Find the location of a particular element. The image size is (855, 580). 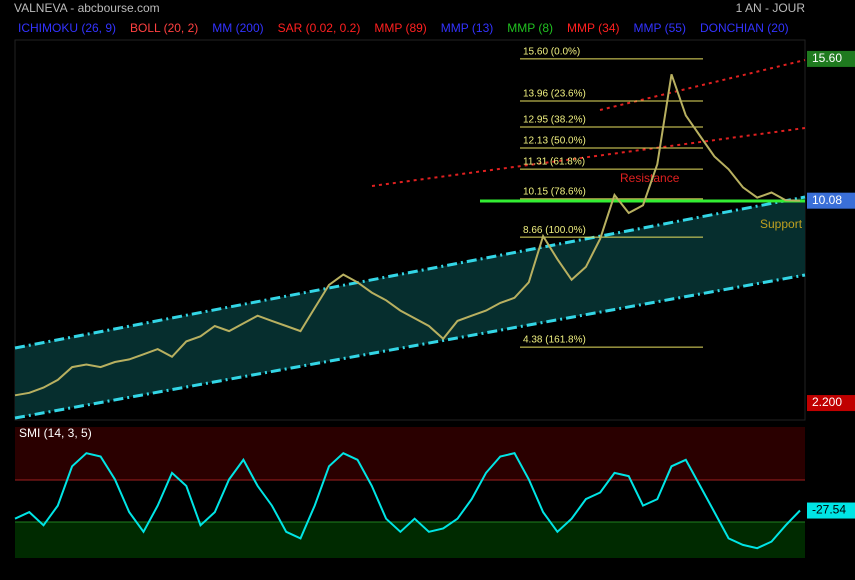

indicator-label: ICHIMOKU (26, 9) is located at coordinates (67, 28).